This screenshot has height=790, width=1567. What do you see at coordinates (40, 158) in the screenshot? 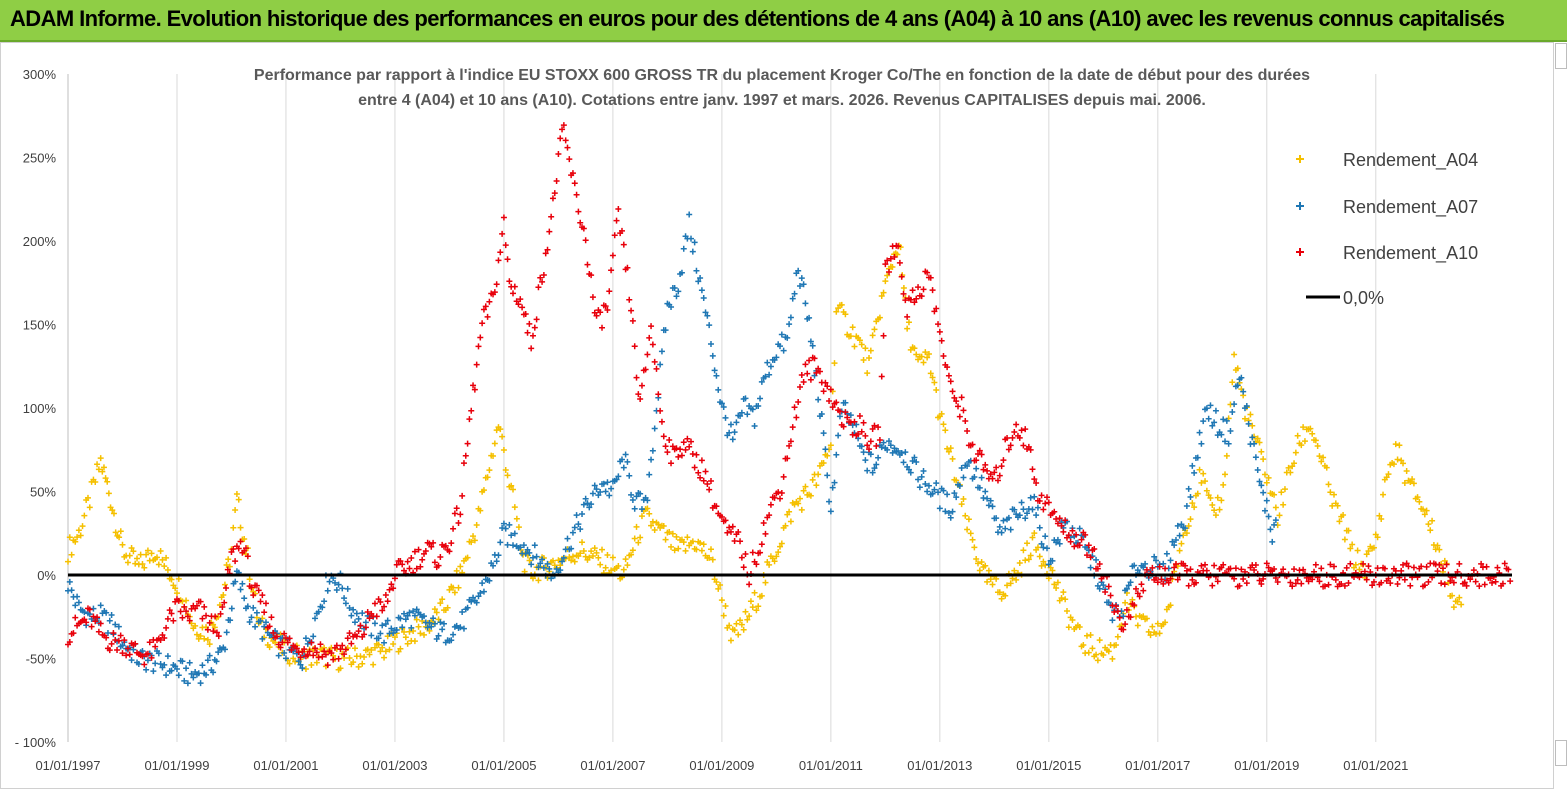
I see `y-tick-label: 250%` at bounding box center [40, 158].